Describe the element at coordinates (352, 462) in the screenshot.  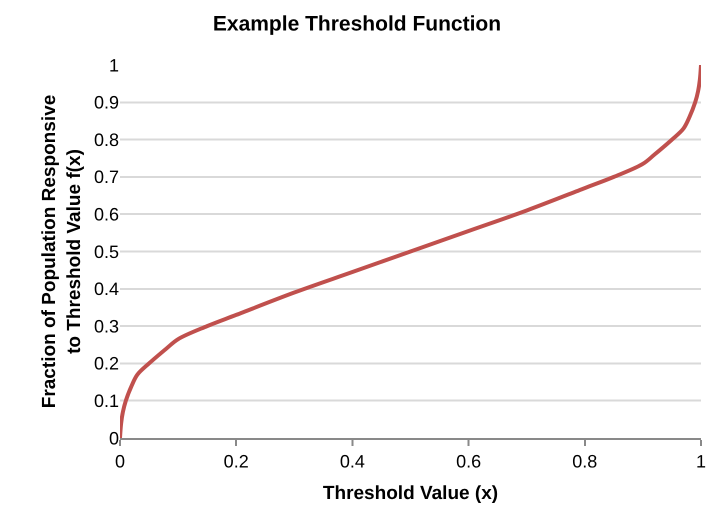
I see `x-tick-label: 0.4` at that location.